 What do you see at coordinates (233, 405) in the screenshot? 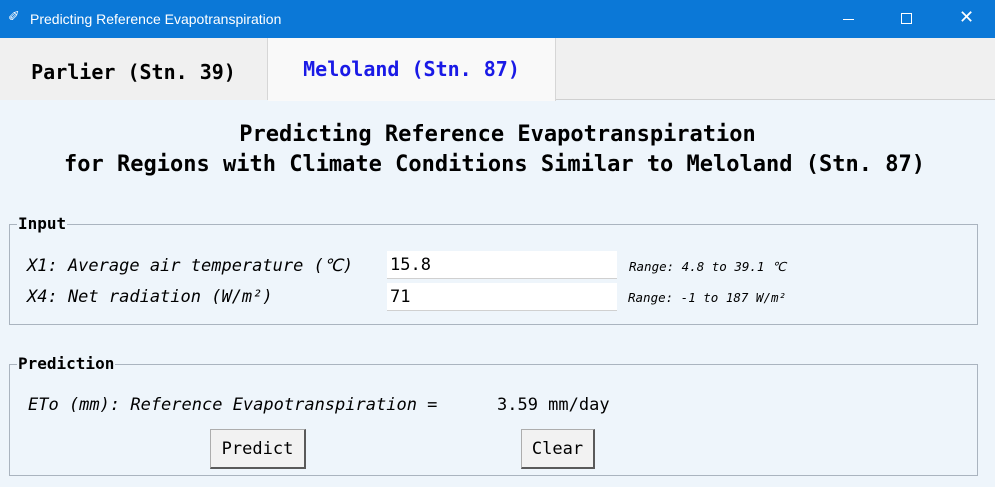
I see `result-label: ETo (mm): Reference Evapotranspiration =` at bounding box center [233, 405].